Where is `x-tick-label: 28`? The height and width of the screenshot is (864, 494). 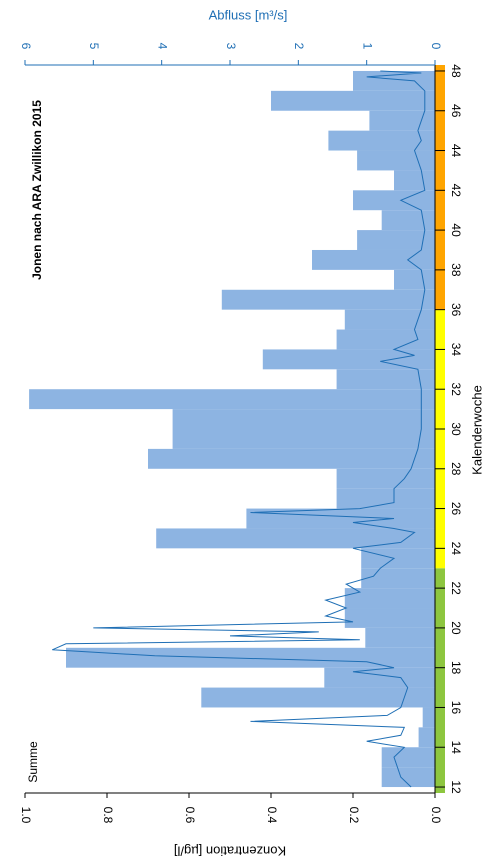 x-tick-label: 28 is located at coordinates (456, 469).